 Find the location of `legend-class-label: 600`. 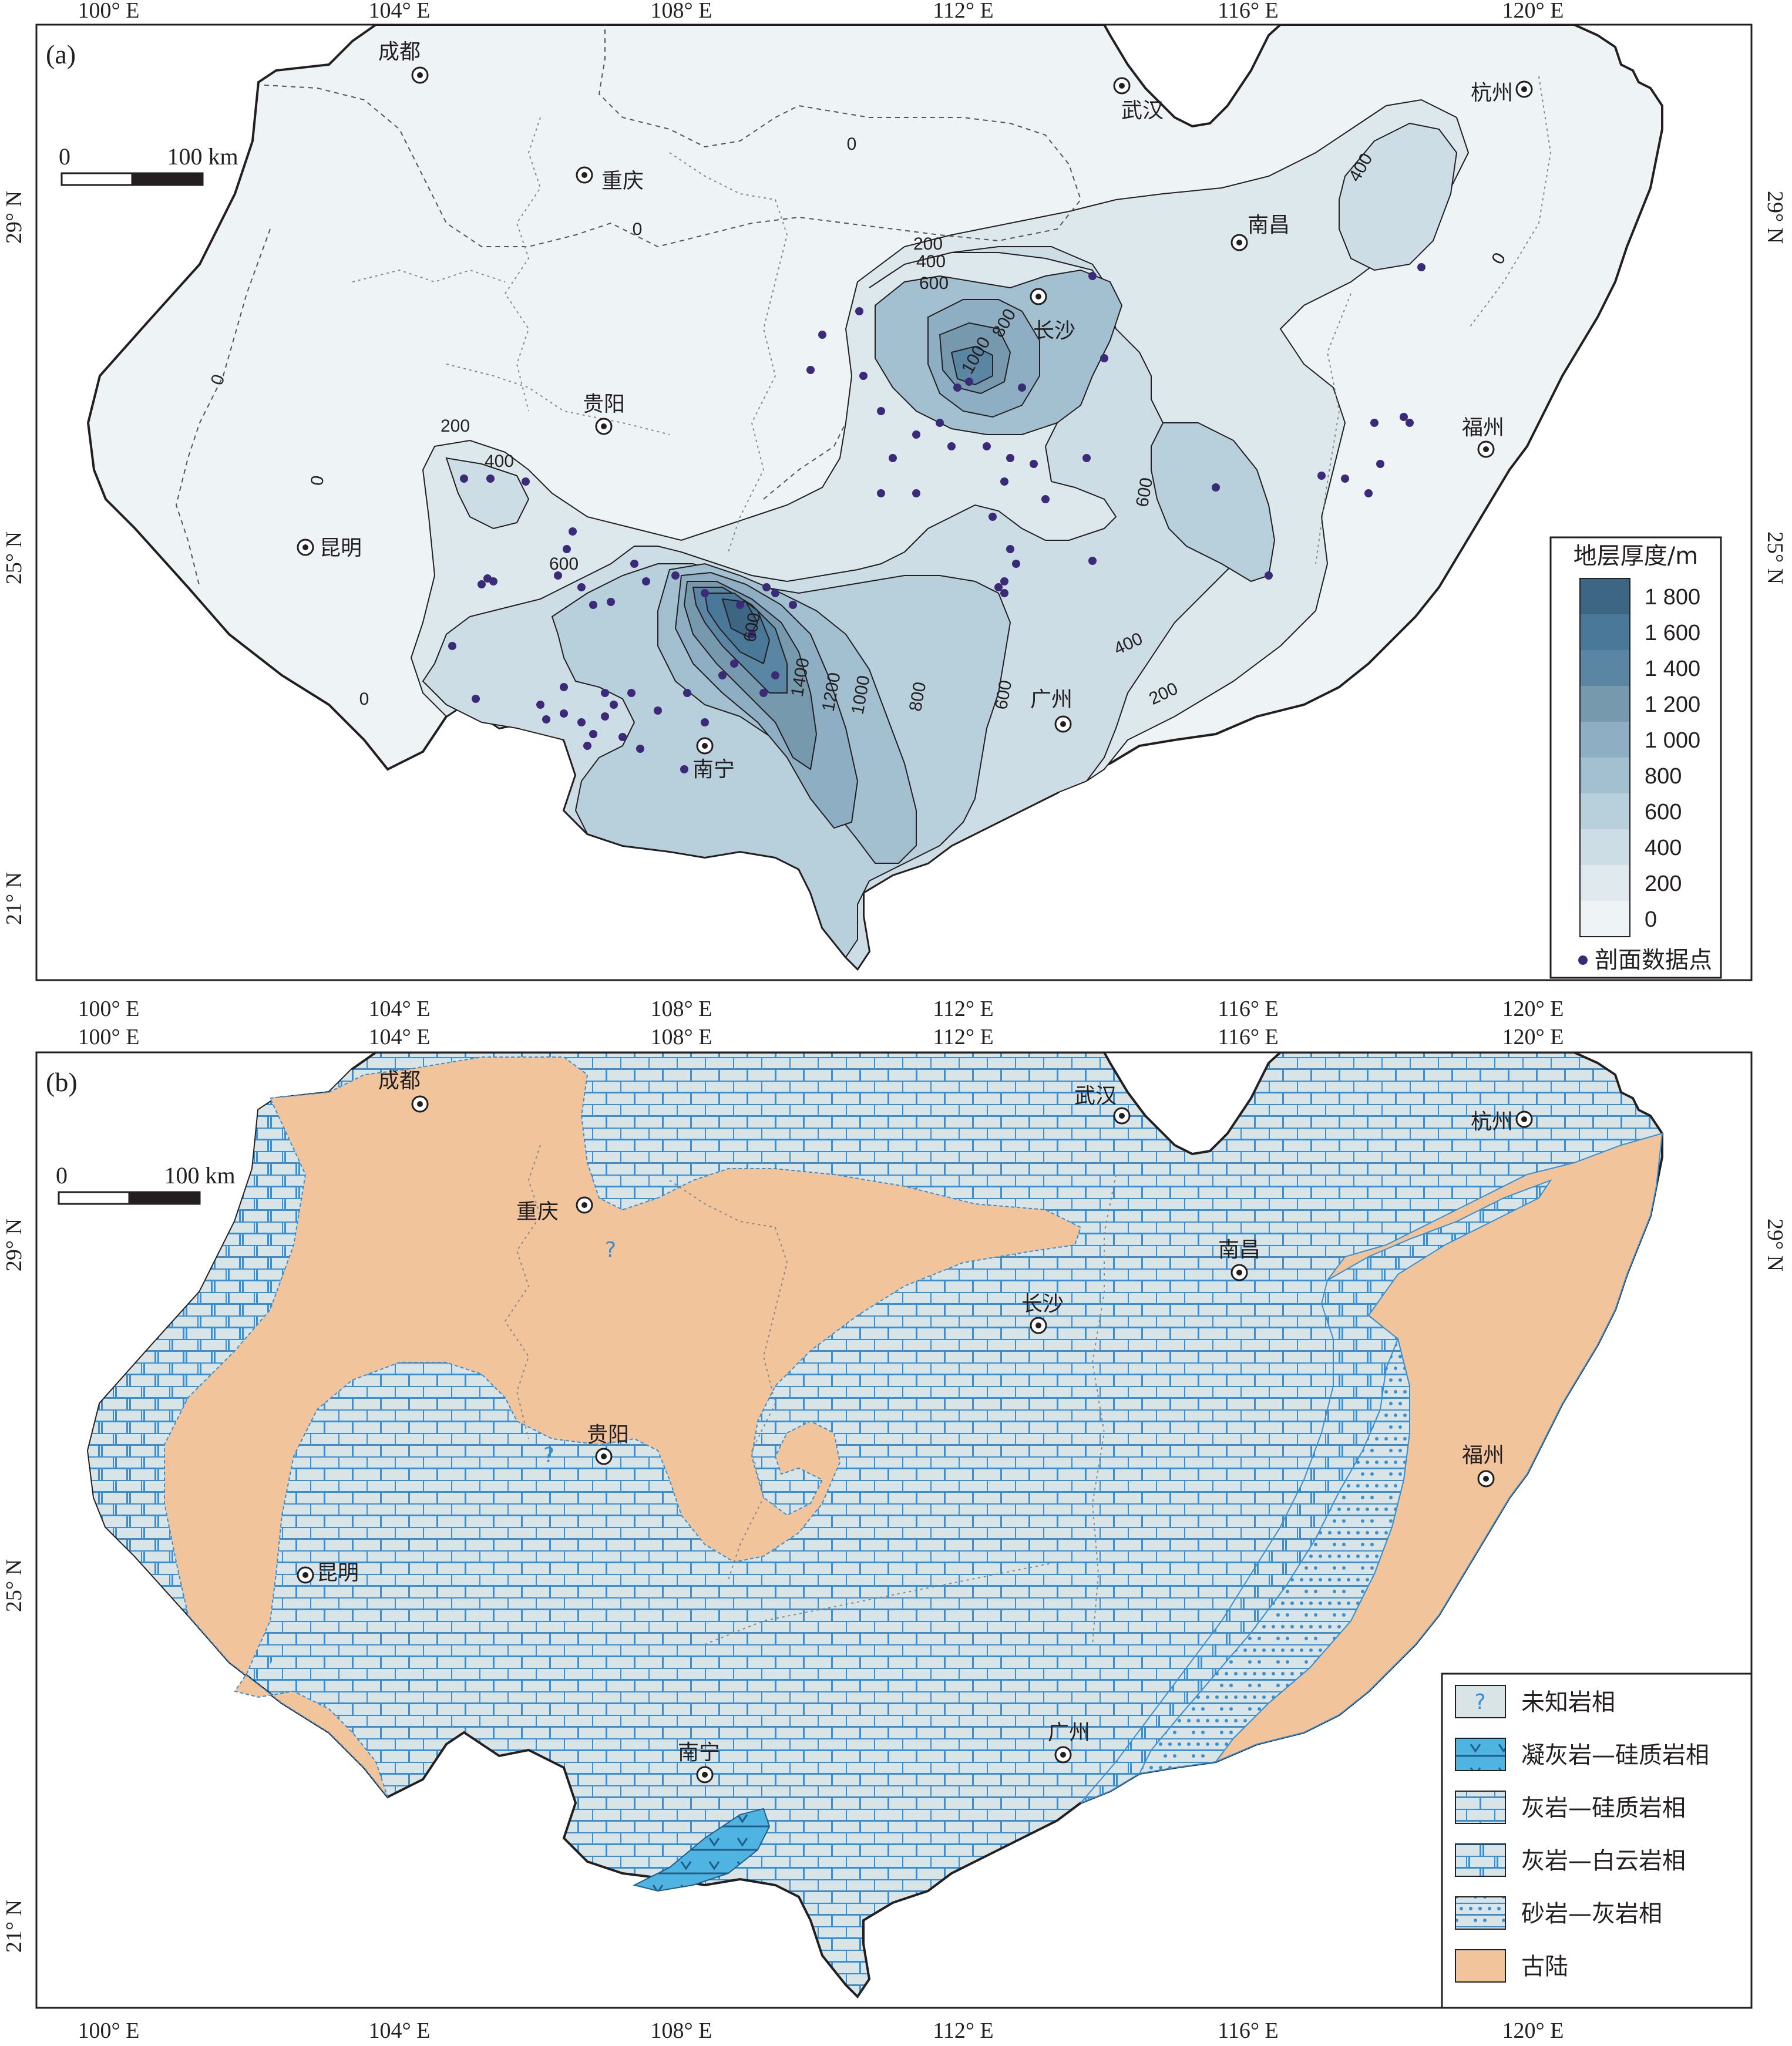

legend-class-label: 600 is located at coordinates (1663, 812).